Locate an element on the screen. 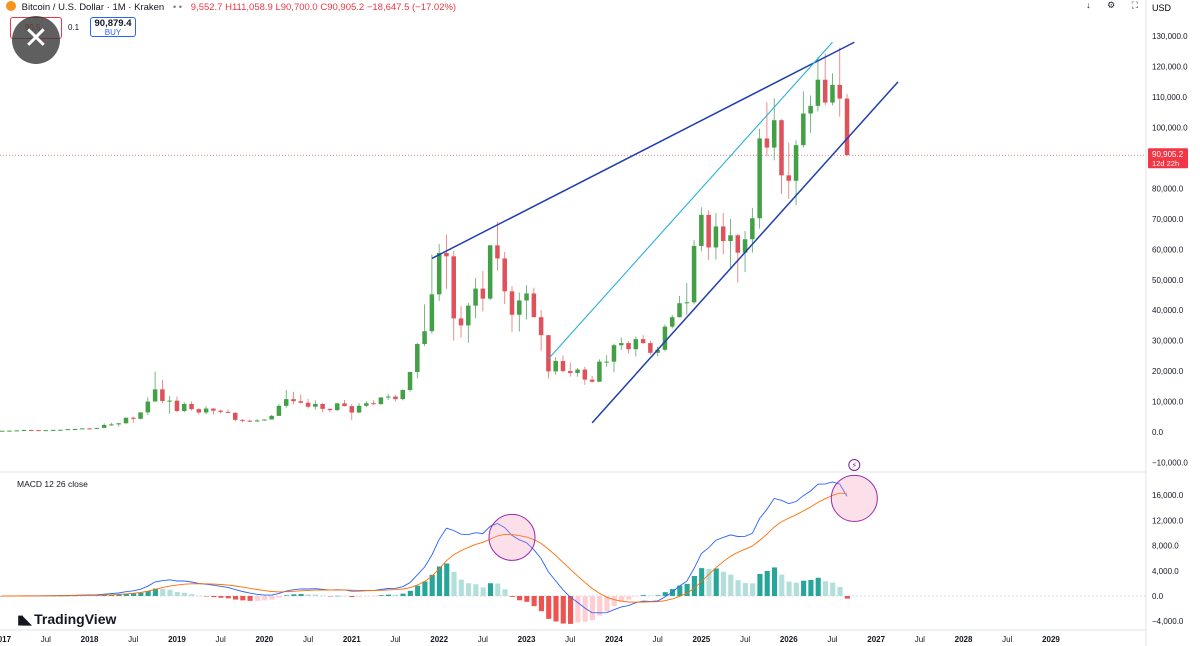 The height and width of the screenshot is (646, 1200). price-tick-label: 50,000.0 is located at coordinates (1168, 280).